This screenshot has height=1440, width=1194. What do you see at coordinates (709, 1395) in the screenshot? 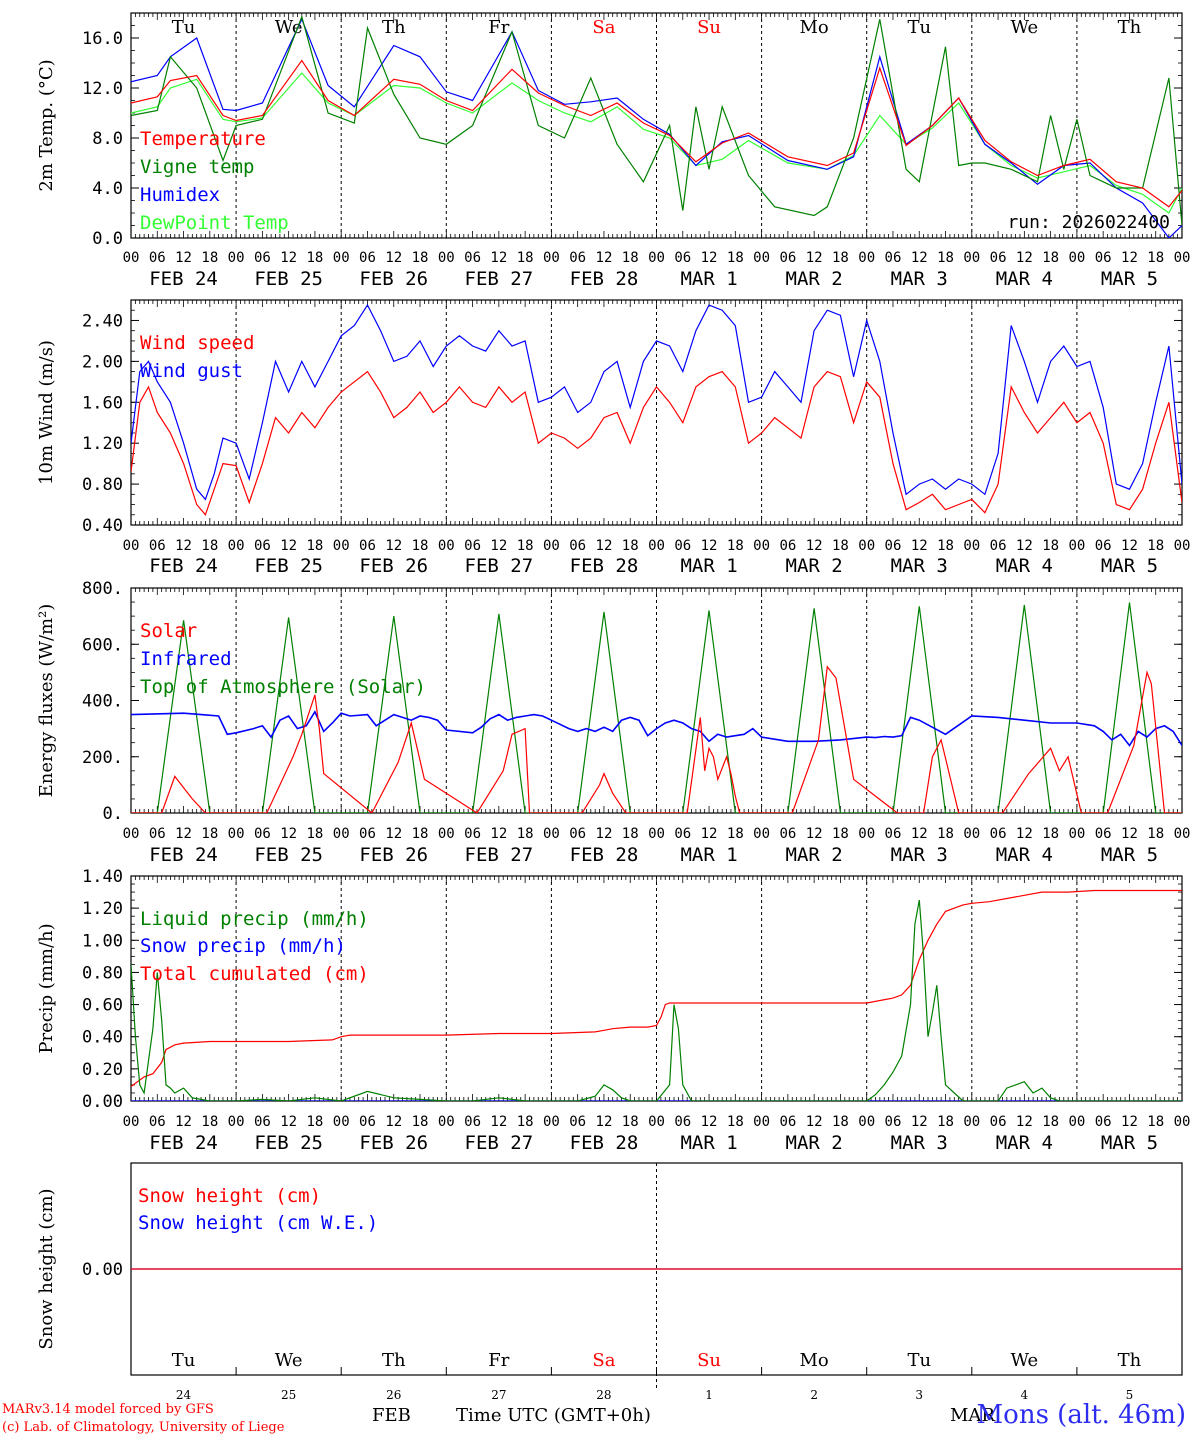
I see `day-number-label: 1` at bounding box center [709, 1395].